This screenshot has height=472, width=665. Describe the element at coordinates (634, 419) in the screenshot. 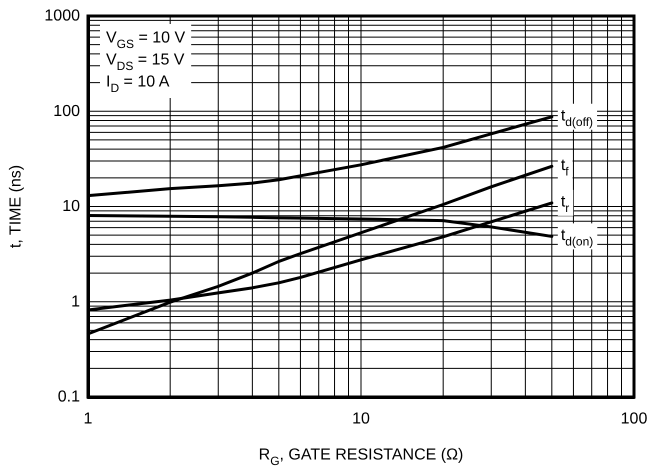

I see `x-tick-label: 100` at that location.